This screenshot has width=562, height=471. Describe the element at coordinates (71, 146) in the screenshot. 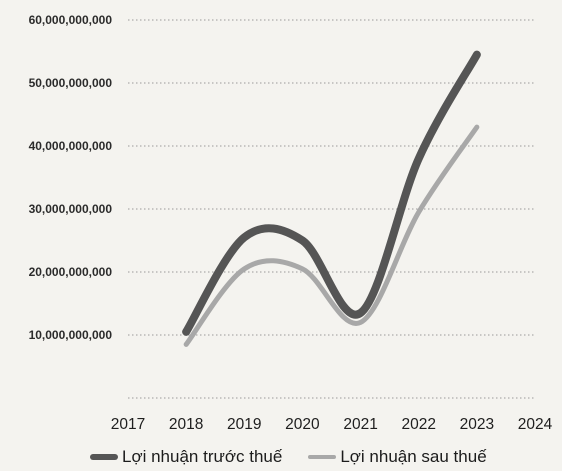

I see `y-tick-label: 40,000,000,000` at that location.